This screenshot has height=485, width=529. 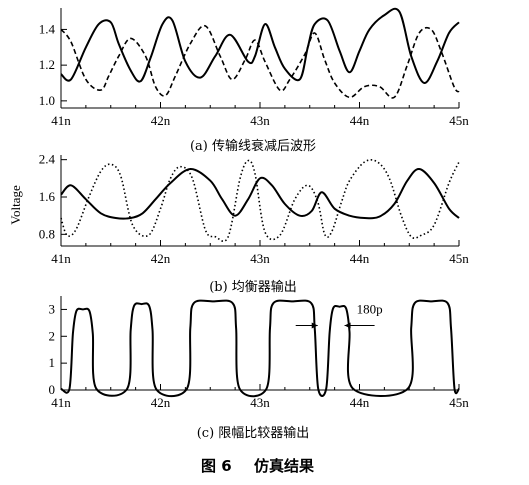 What do you see at coordinates (260, 61) in the screenshot?
I see `series-line-dashed` at bounding box center [260, 61].